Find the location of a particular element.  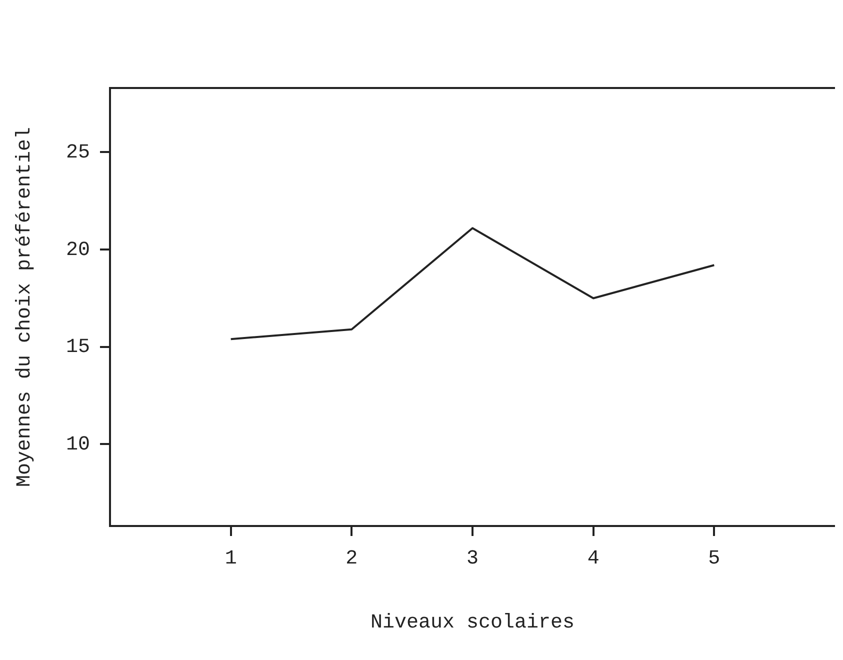

x-tick-label: 4 is located at coordinates (593, 558).